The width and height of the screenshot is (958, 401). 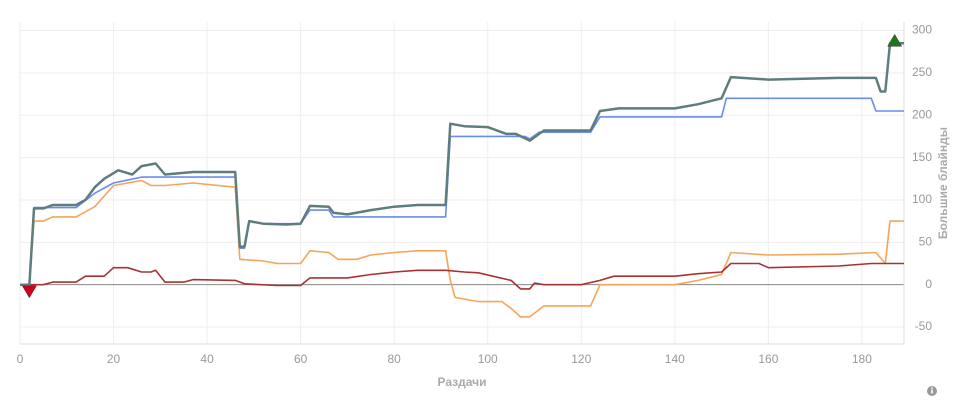 I want to click on x-tick-label: 120, so click(x=581, y=359).